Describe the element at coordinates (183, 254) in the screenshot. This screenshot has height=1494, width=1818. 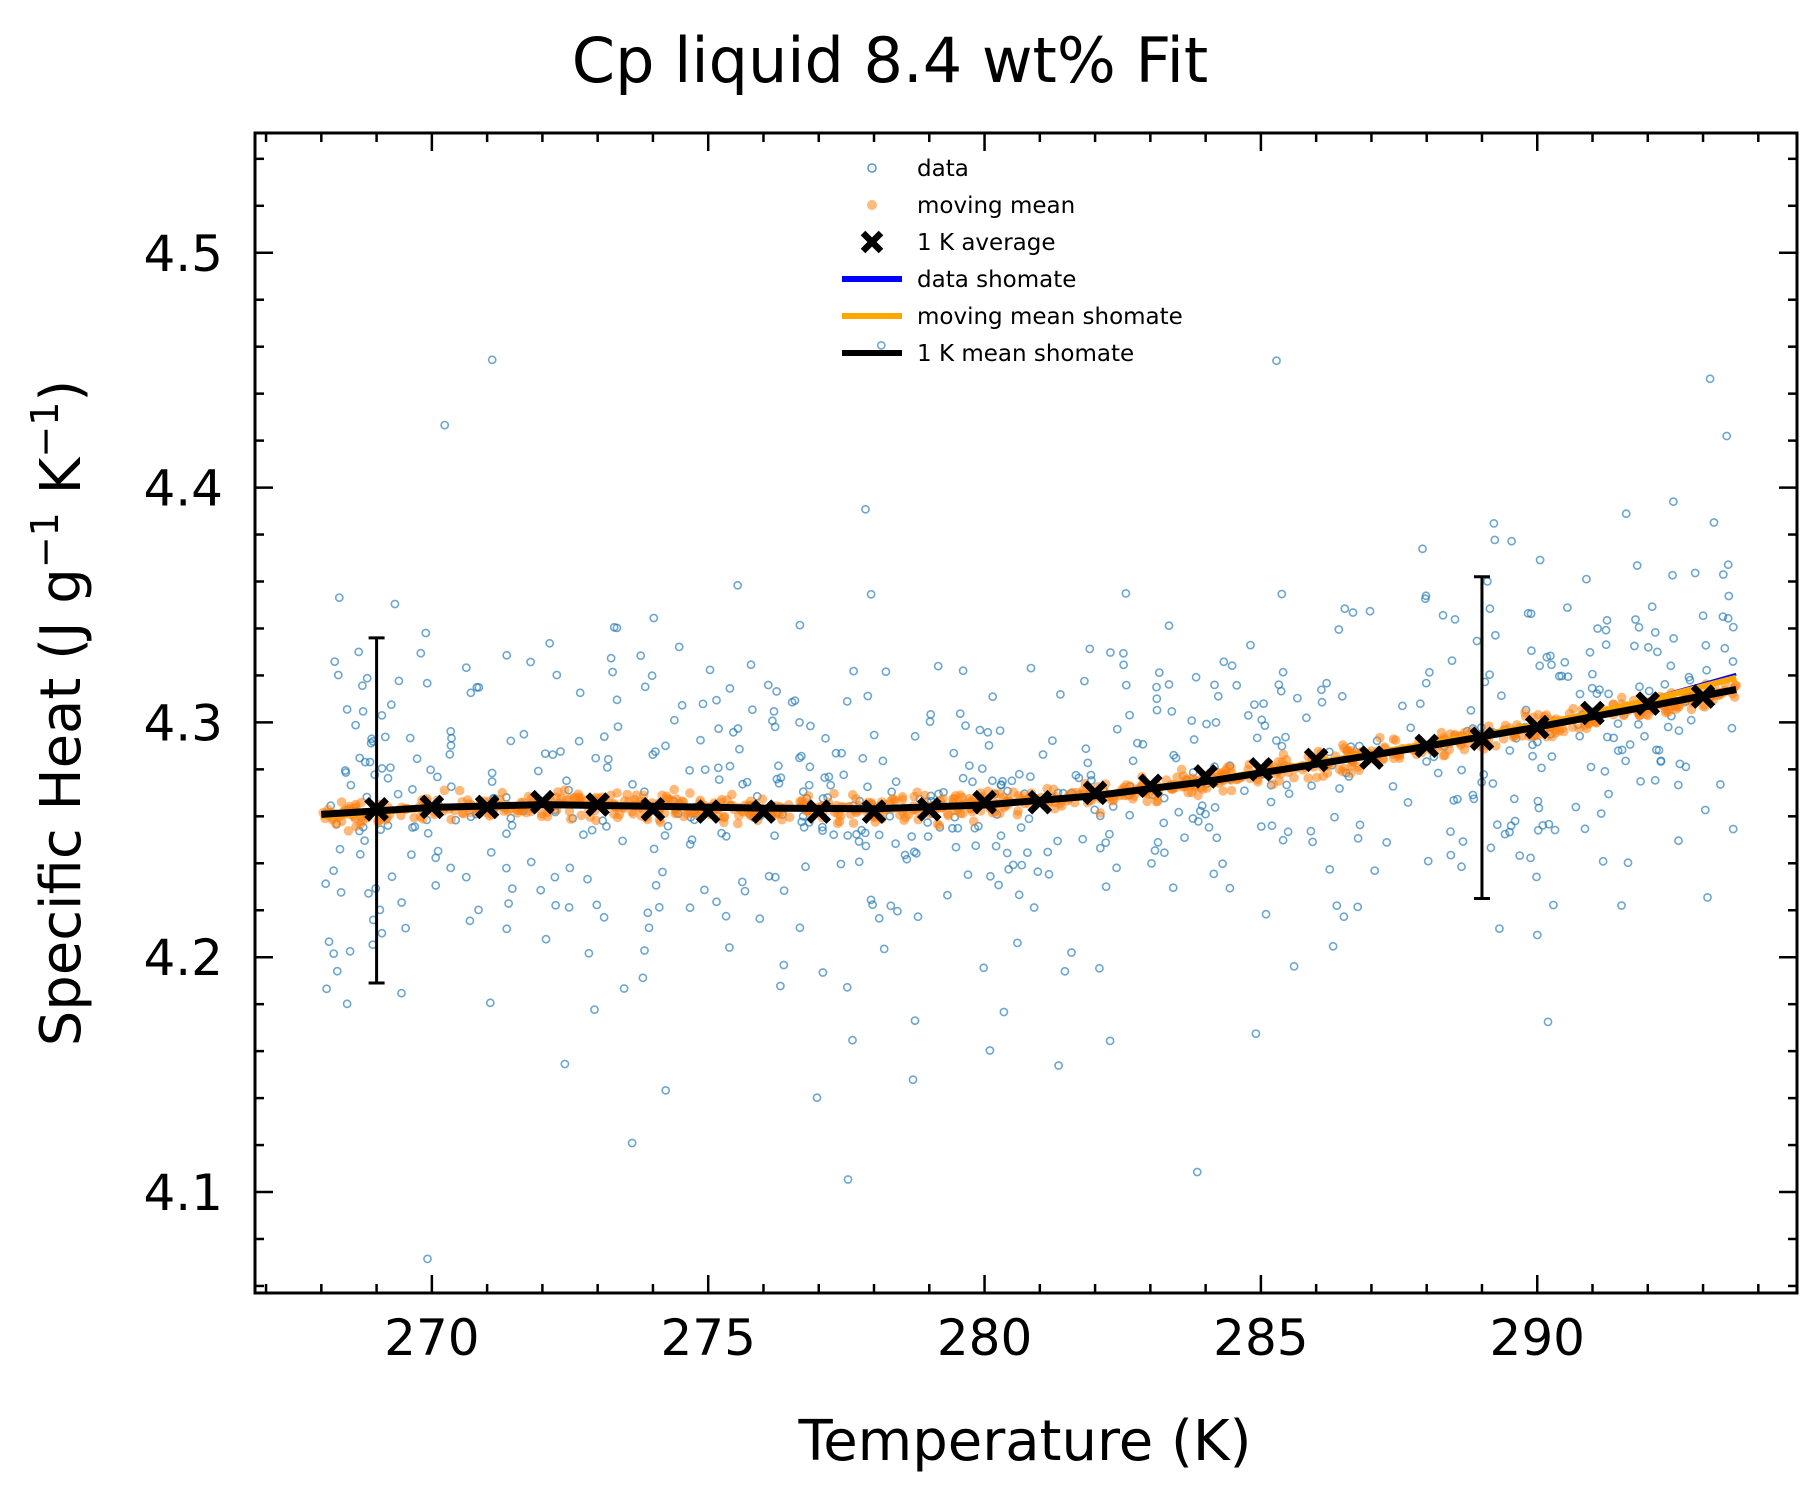
I see `y-tick-label: 4.5` at that location.